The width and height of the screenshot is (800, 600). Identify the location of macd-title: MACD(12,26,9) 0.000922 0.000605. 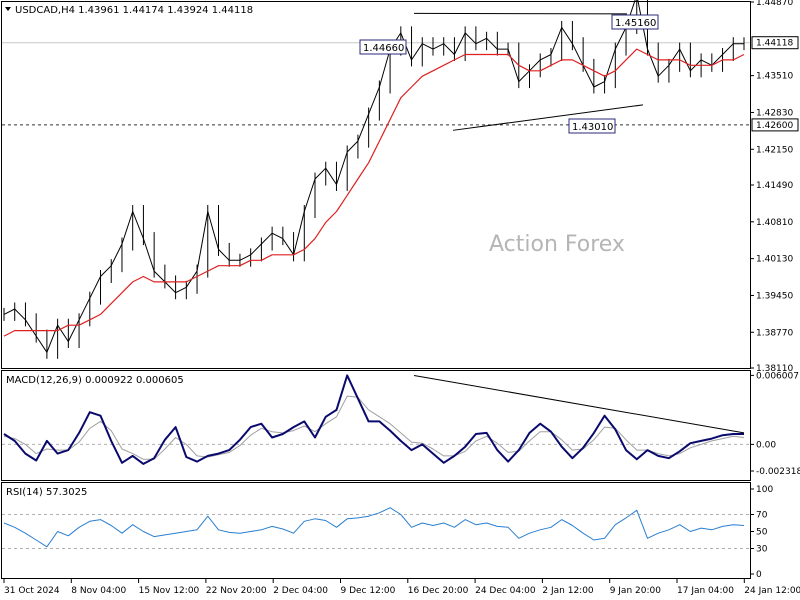
(95, 380).